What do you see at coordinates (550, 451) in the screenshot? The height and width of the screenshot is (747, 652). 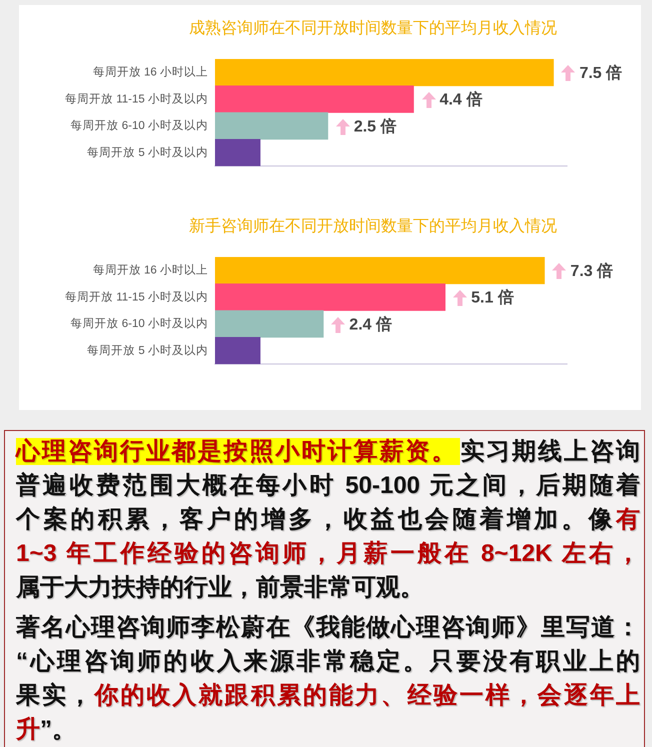 I see `text: 实习期线上咨询` at bounding box center [550, 451].